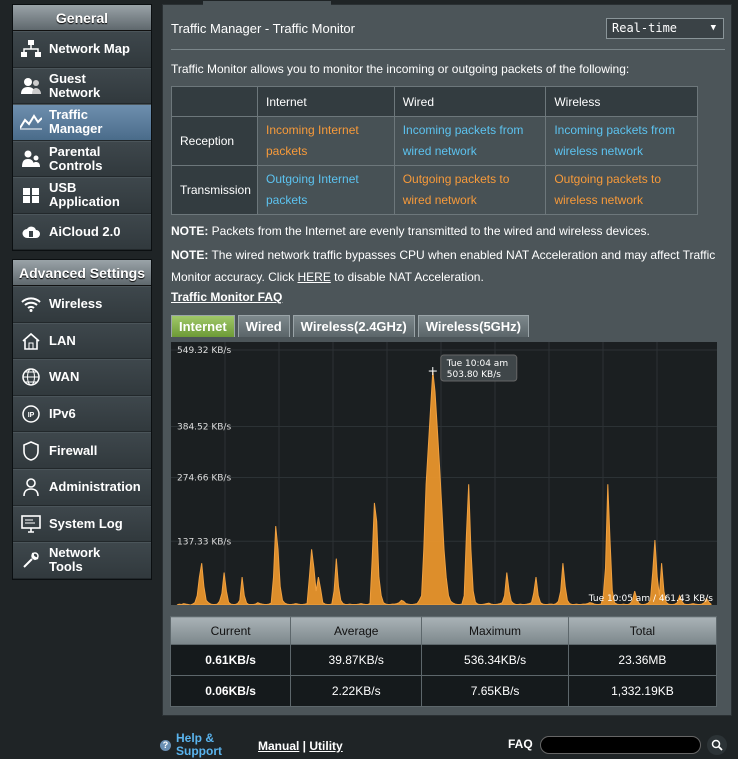 Image resolution: width=738 pixels, height=759 pixels. What do you see at coordinates (621, 141) in the screenshot?
I see `table-cell: Incoming packets from wireless network` at bounding box center [621, 141].